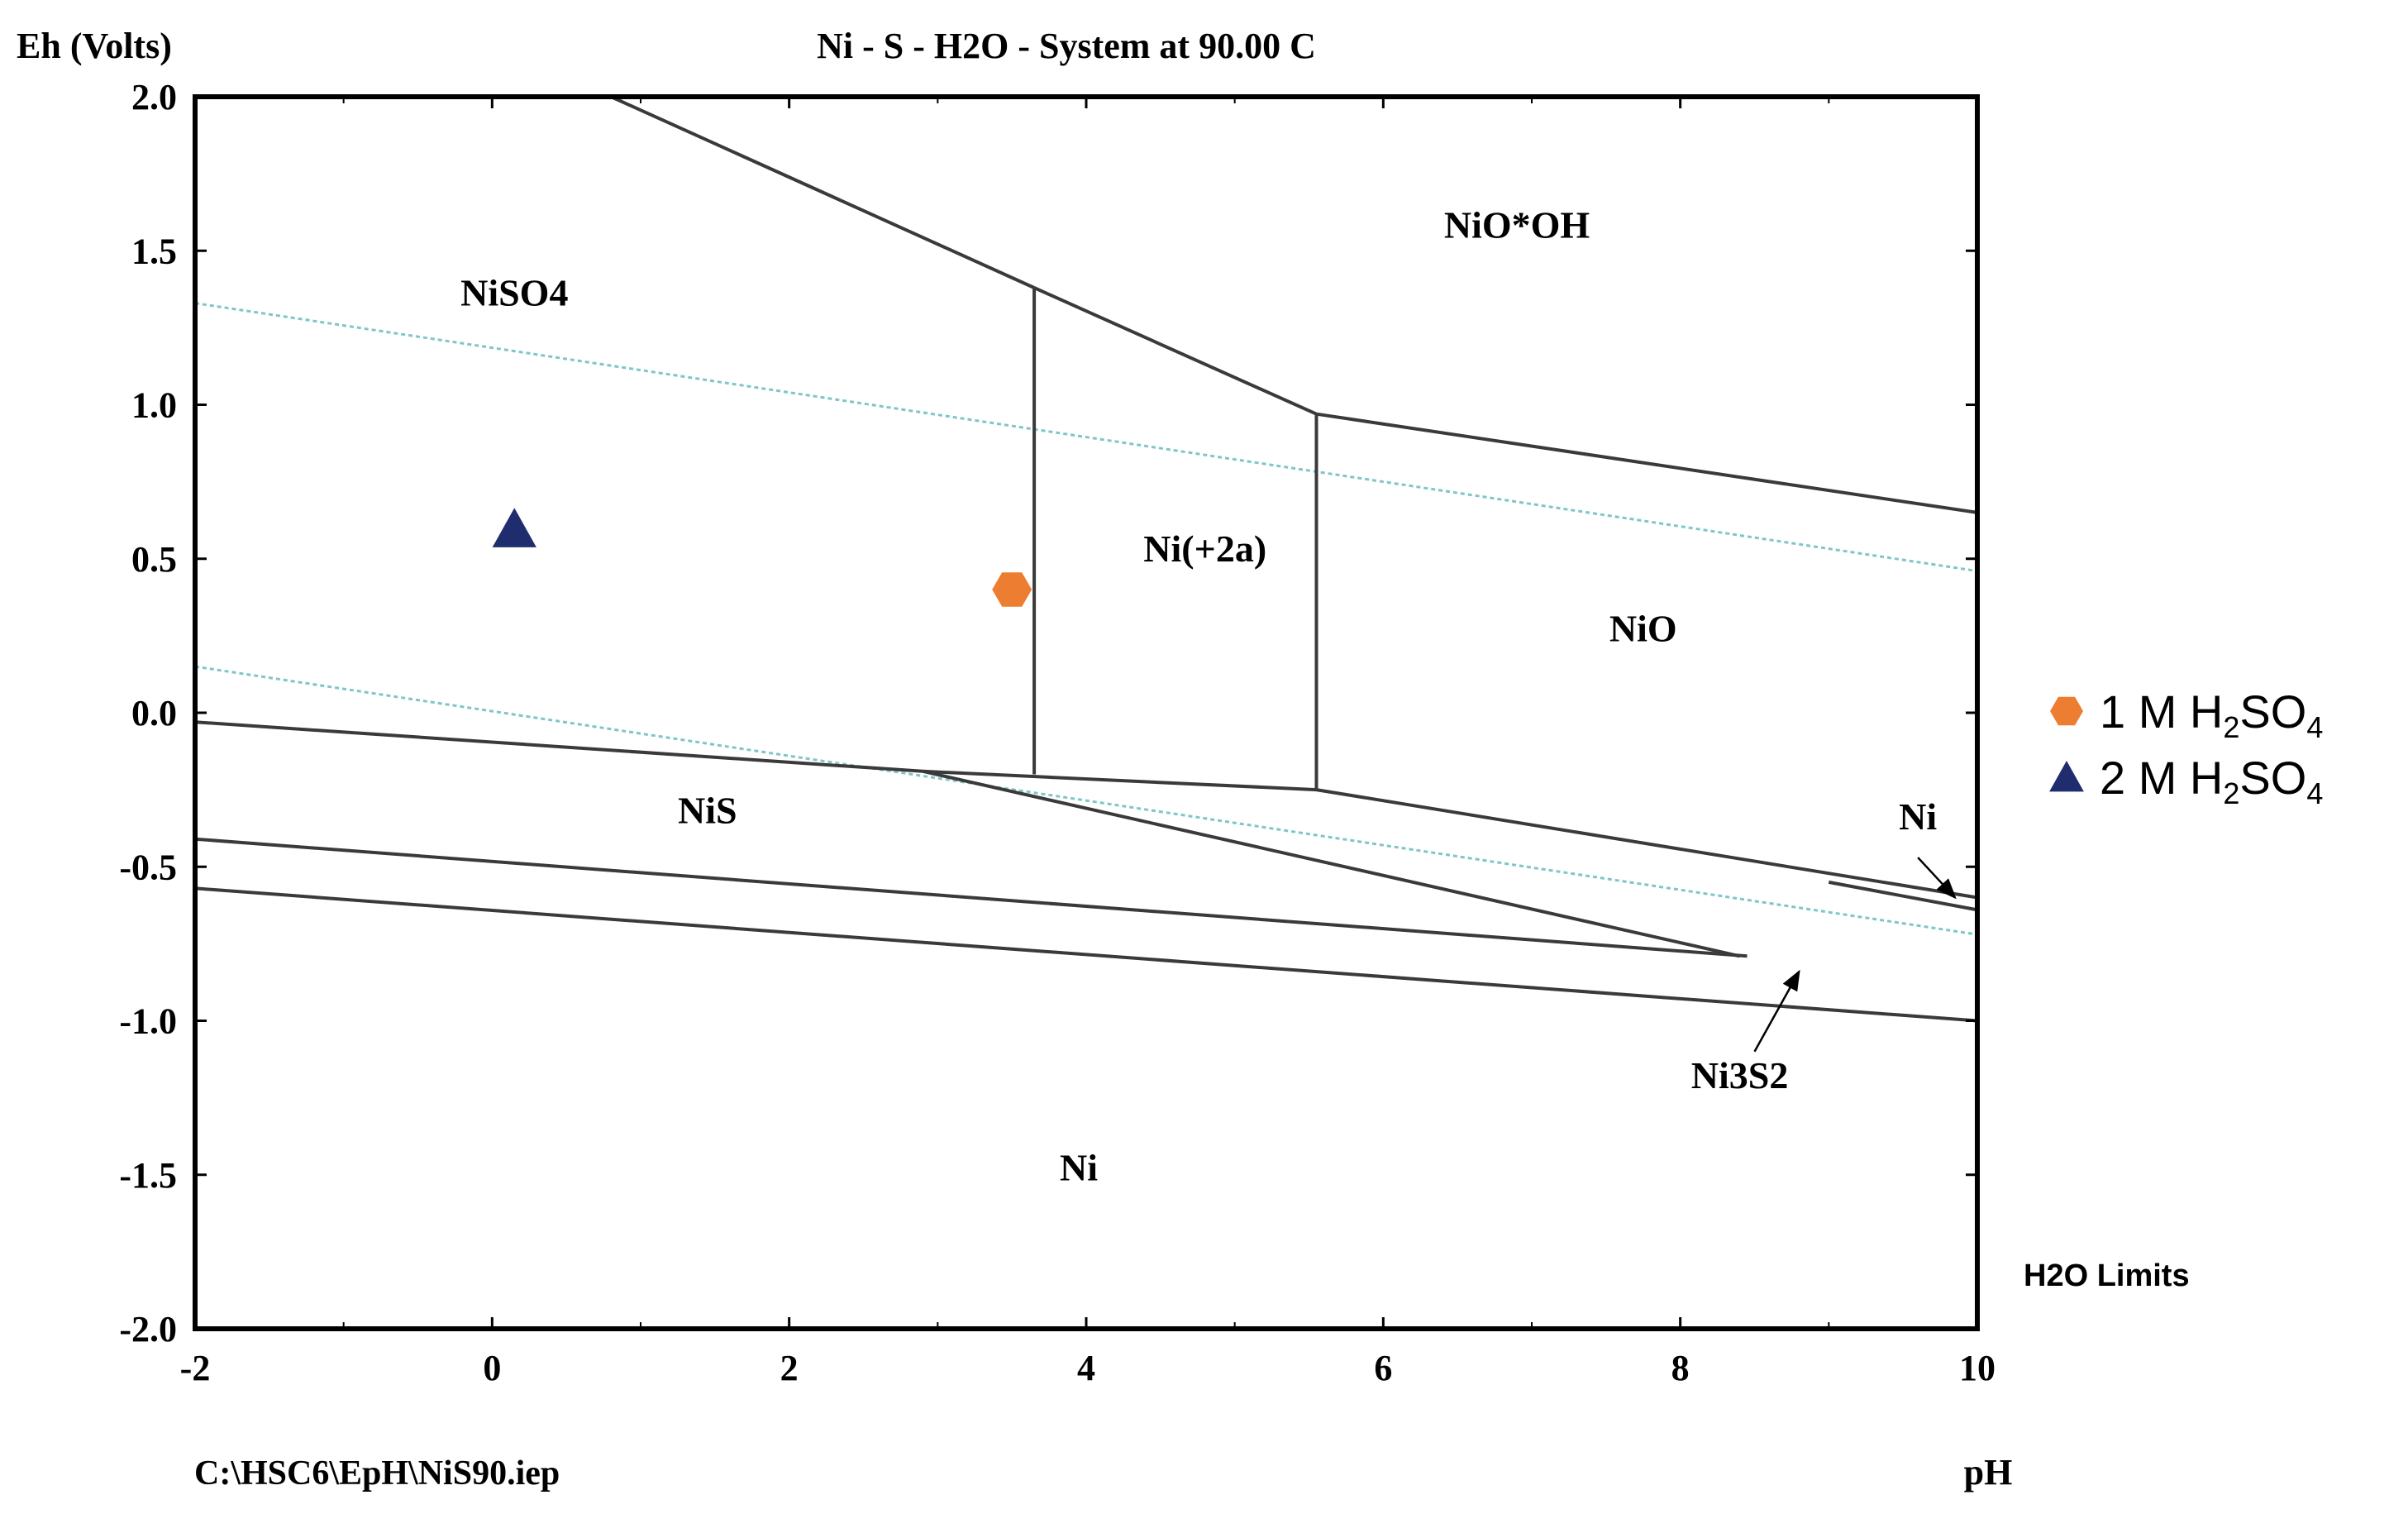  I want to click on x-tick-label-6: 10, so click(1977, 1368).